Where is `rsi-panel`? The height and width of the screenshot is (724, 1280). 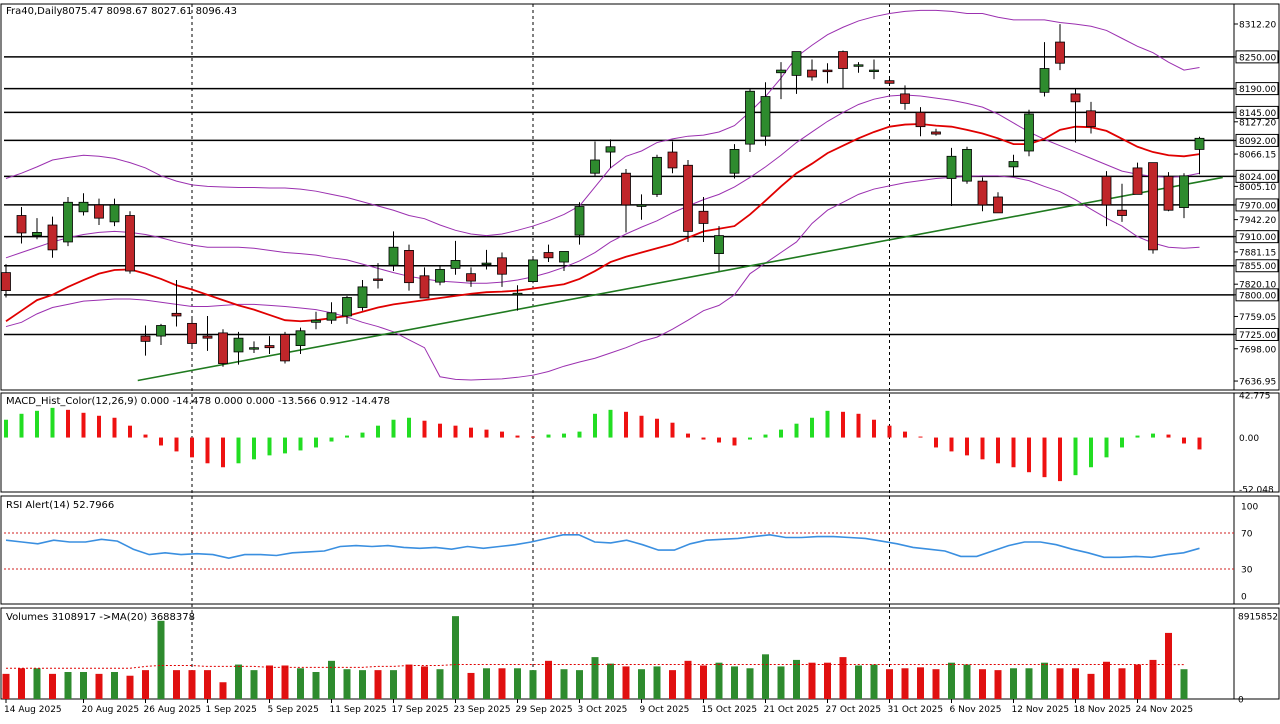 rsi-panel is located at coordinates (619, 551).